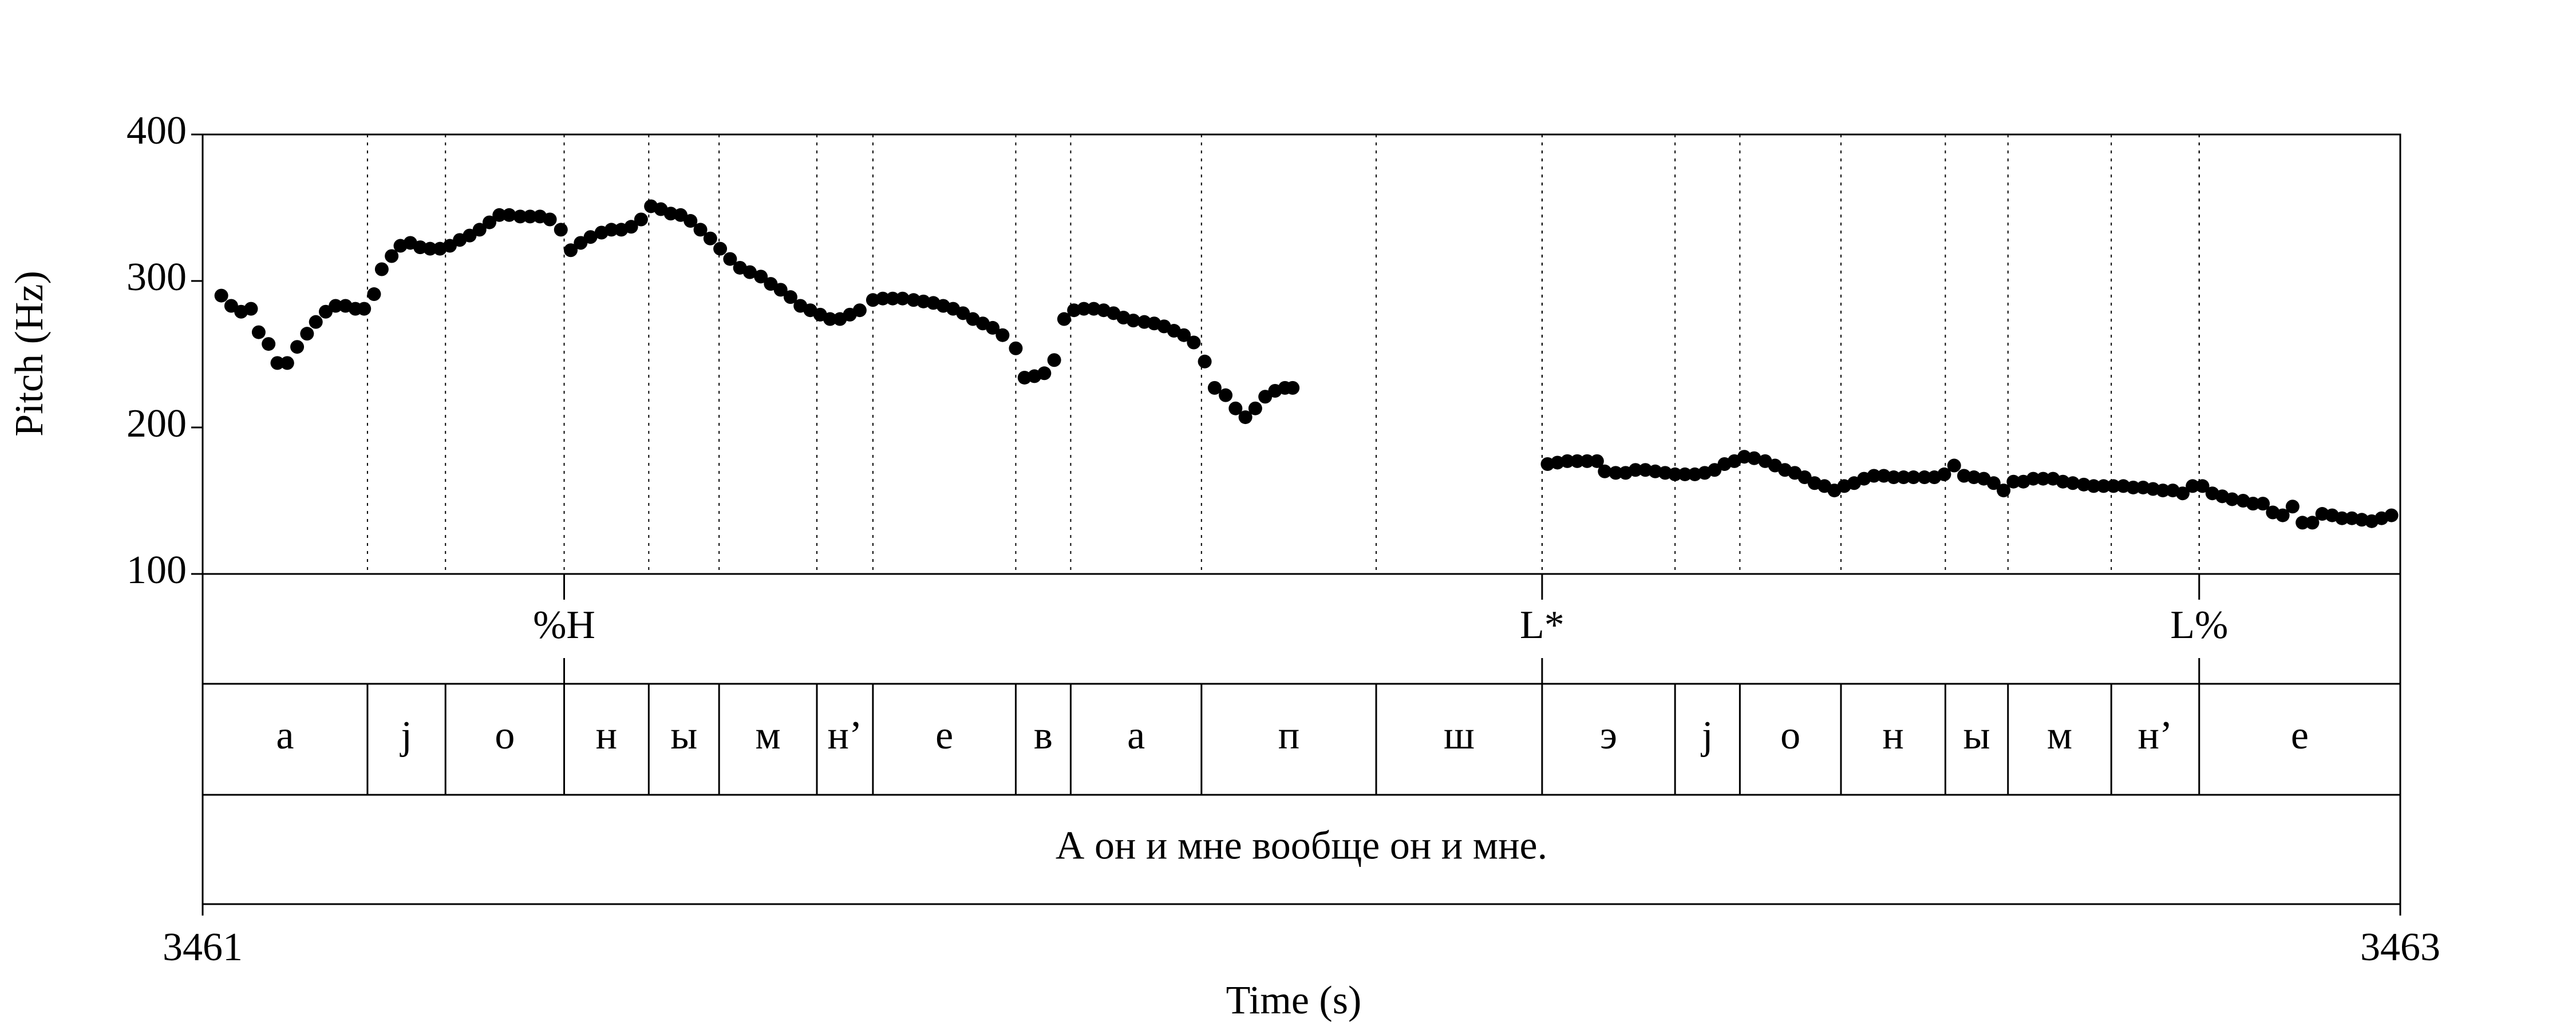 The image size is (2576, 1030). I want to click on x-tick-label: 3461, so click(203, 947).